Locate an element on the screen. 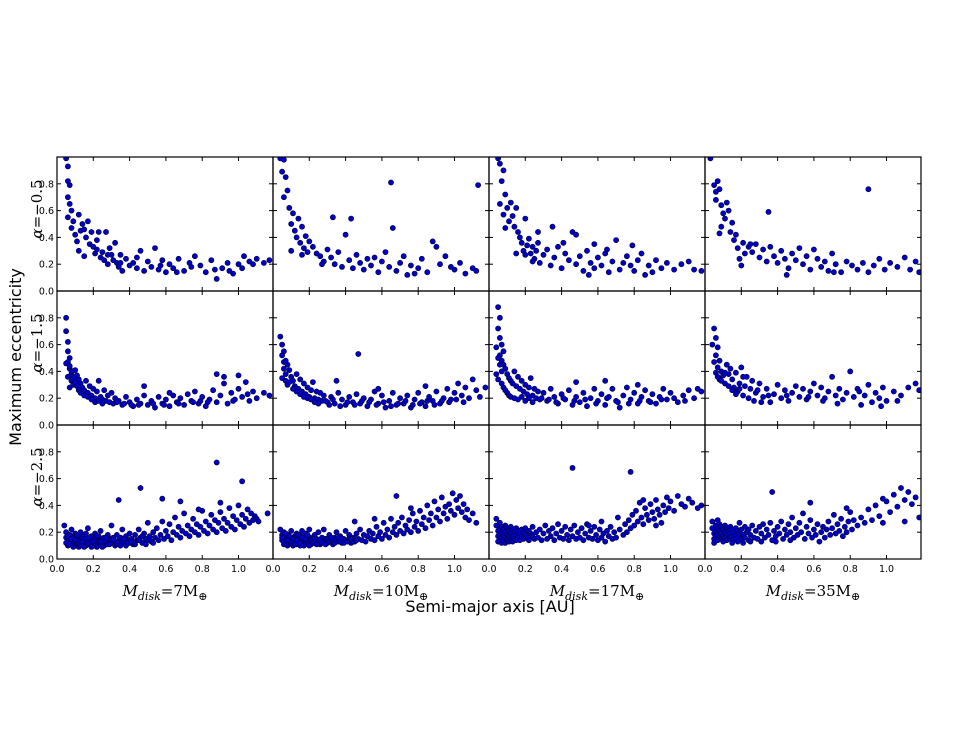 Image resolution: width=969 pixels, height=749 pixels. x-tick-label: 0.2 is located at coordinates (93, 569).